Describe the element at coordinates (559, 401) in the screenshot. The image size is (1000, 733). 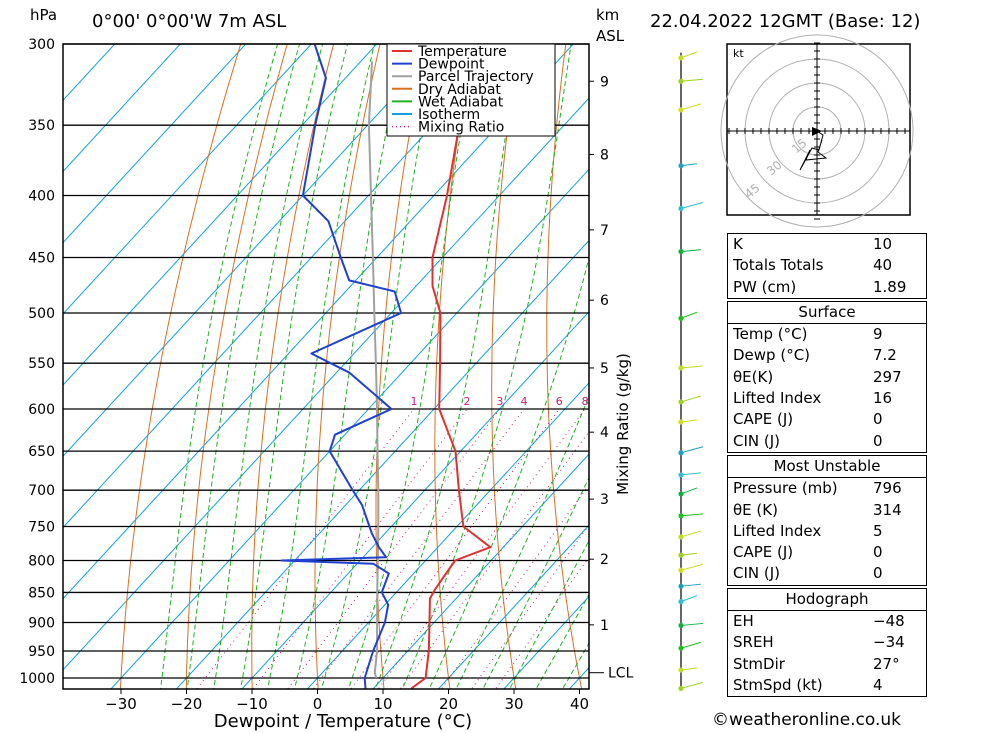
I see `mixing-ratio-label: 6` at that location.